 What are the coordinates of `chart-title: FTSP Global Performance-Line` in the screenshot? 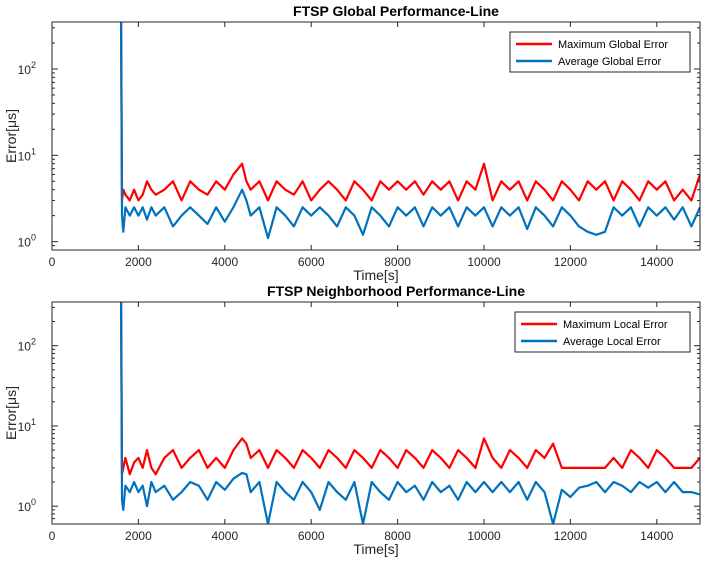 It's located at (396, 11).